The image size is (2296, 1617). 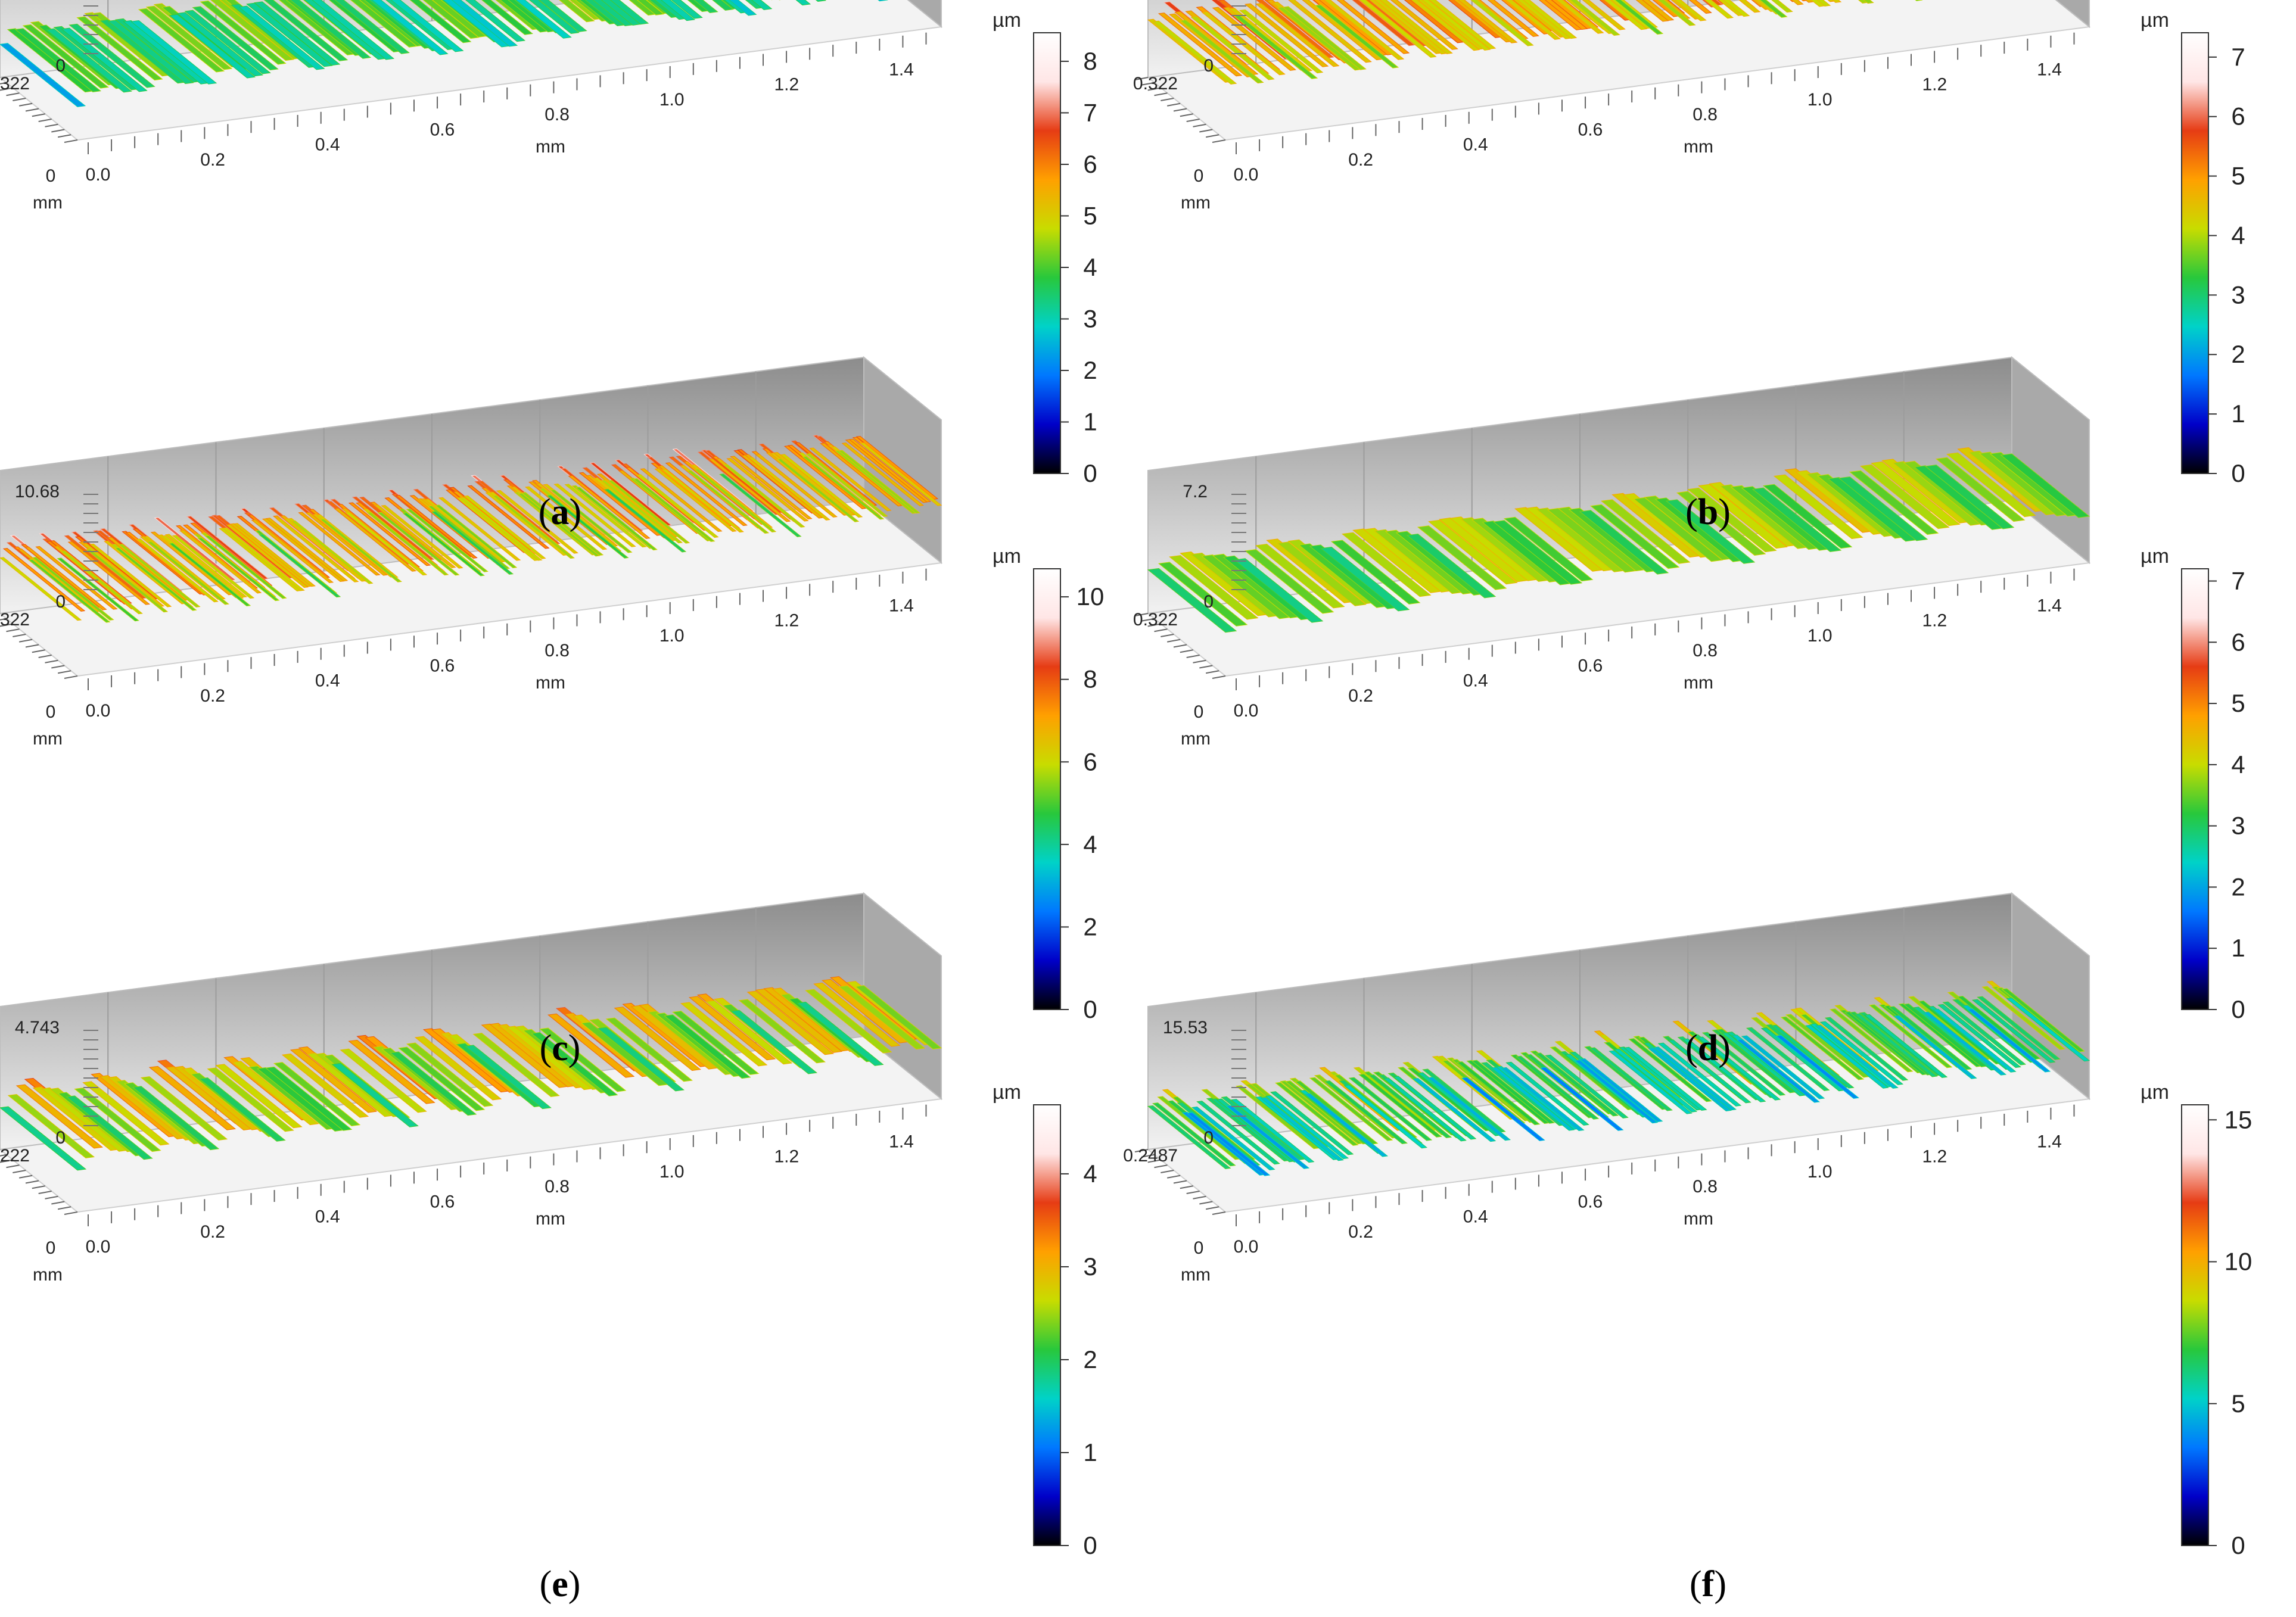 What do you see at coordinates (1820, 100) in the screenshot?
I see `x-tick-label: 1.0` at bounding box center [1820, 100].